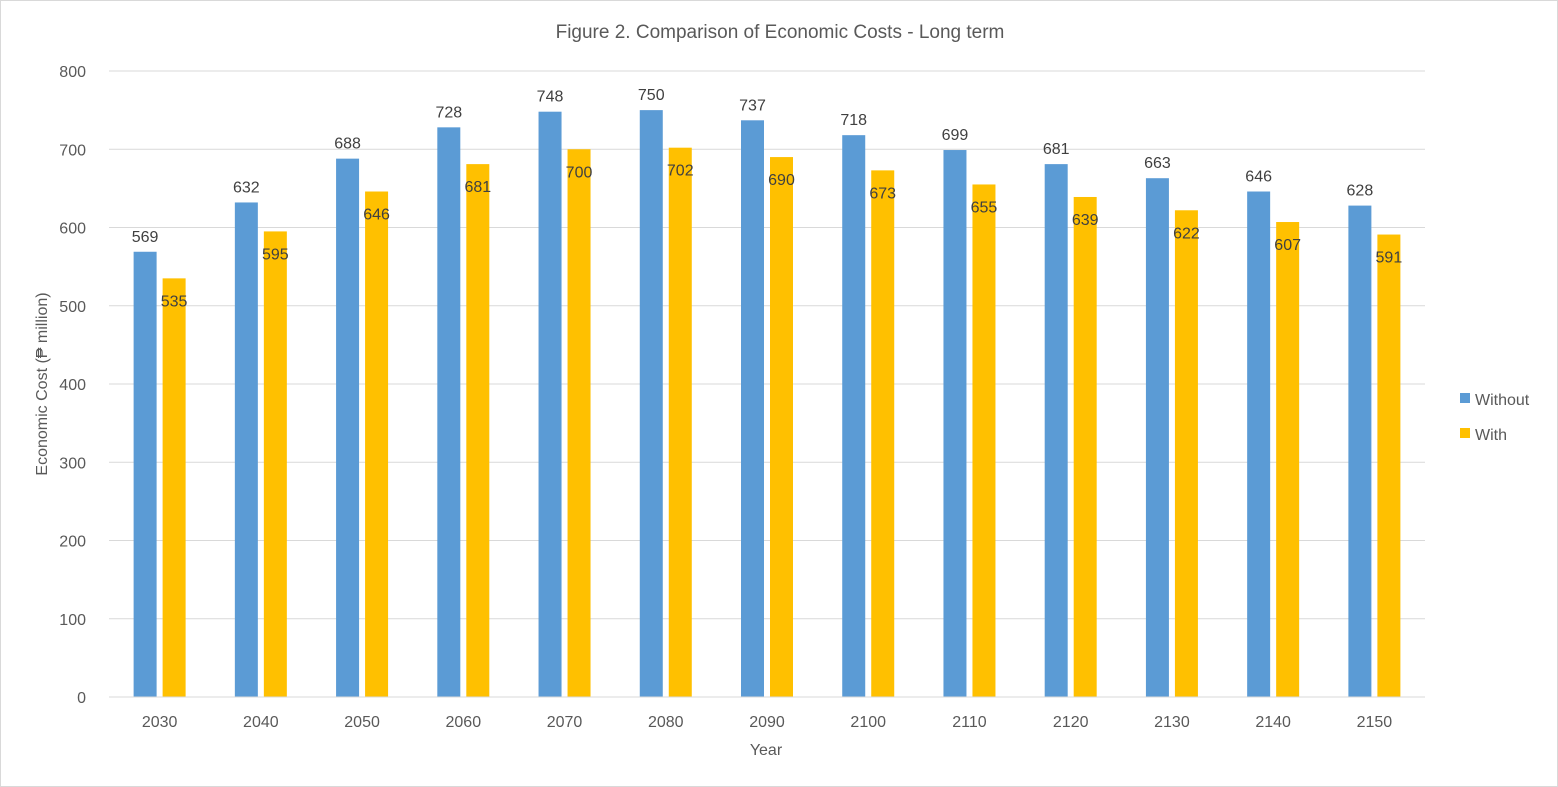 The width and height of the screenshot is (1558, 787). Describe the element at coordinates (464, 722) in the screenshot. I see `x-tick-label: 2060` at that location.